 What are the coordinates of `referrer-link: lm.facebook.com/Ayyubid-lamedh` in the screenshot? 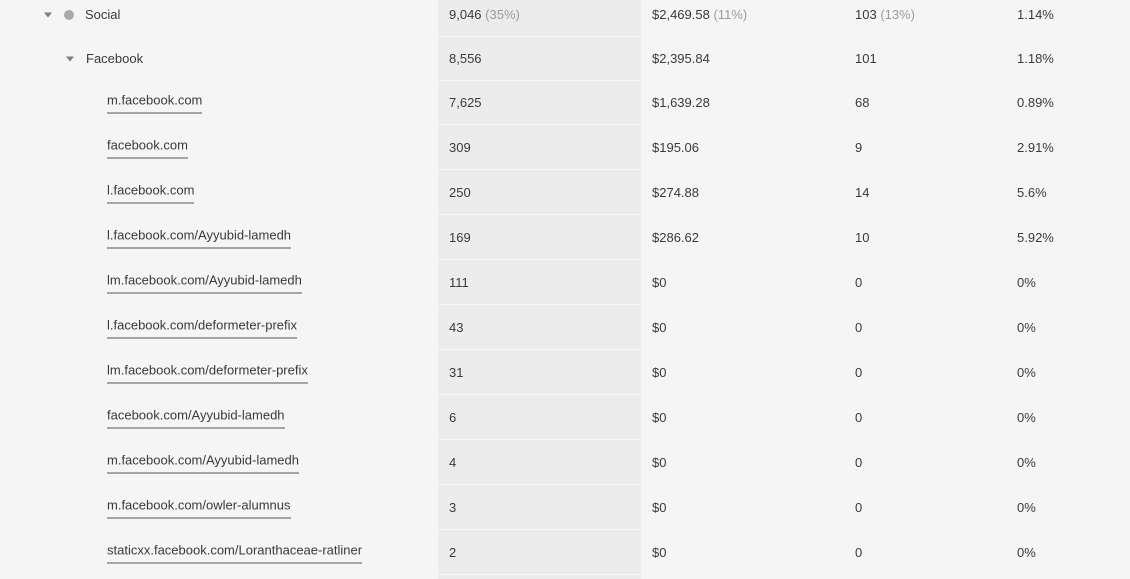 It's located at (204, 283).